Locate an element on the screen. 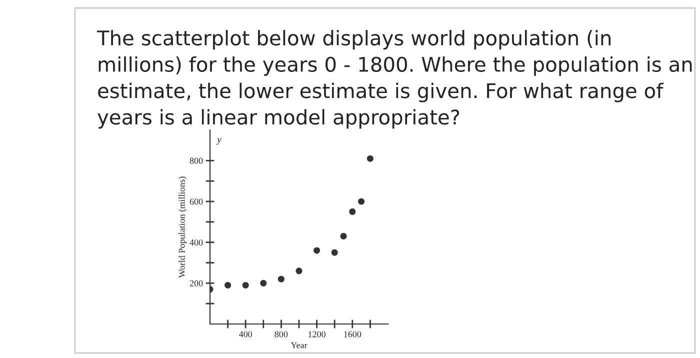  y-tick-label: 600 is located at coordinates (196, 201).